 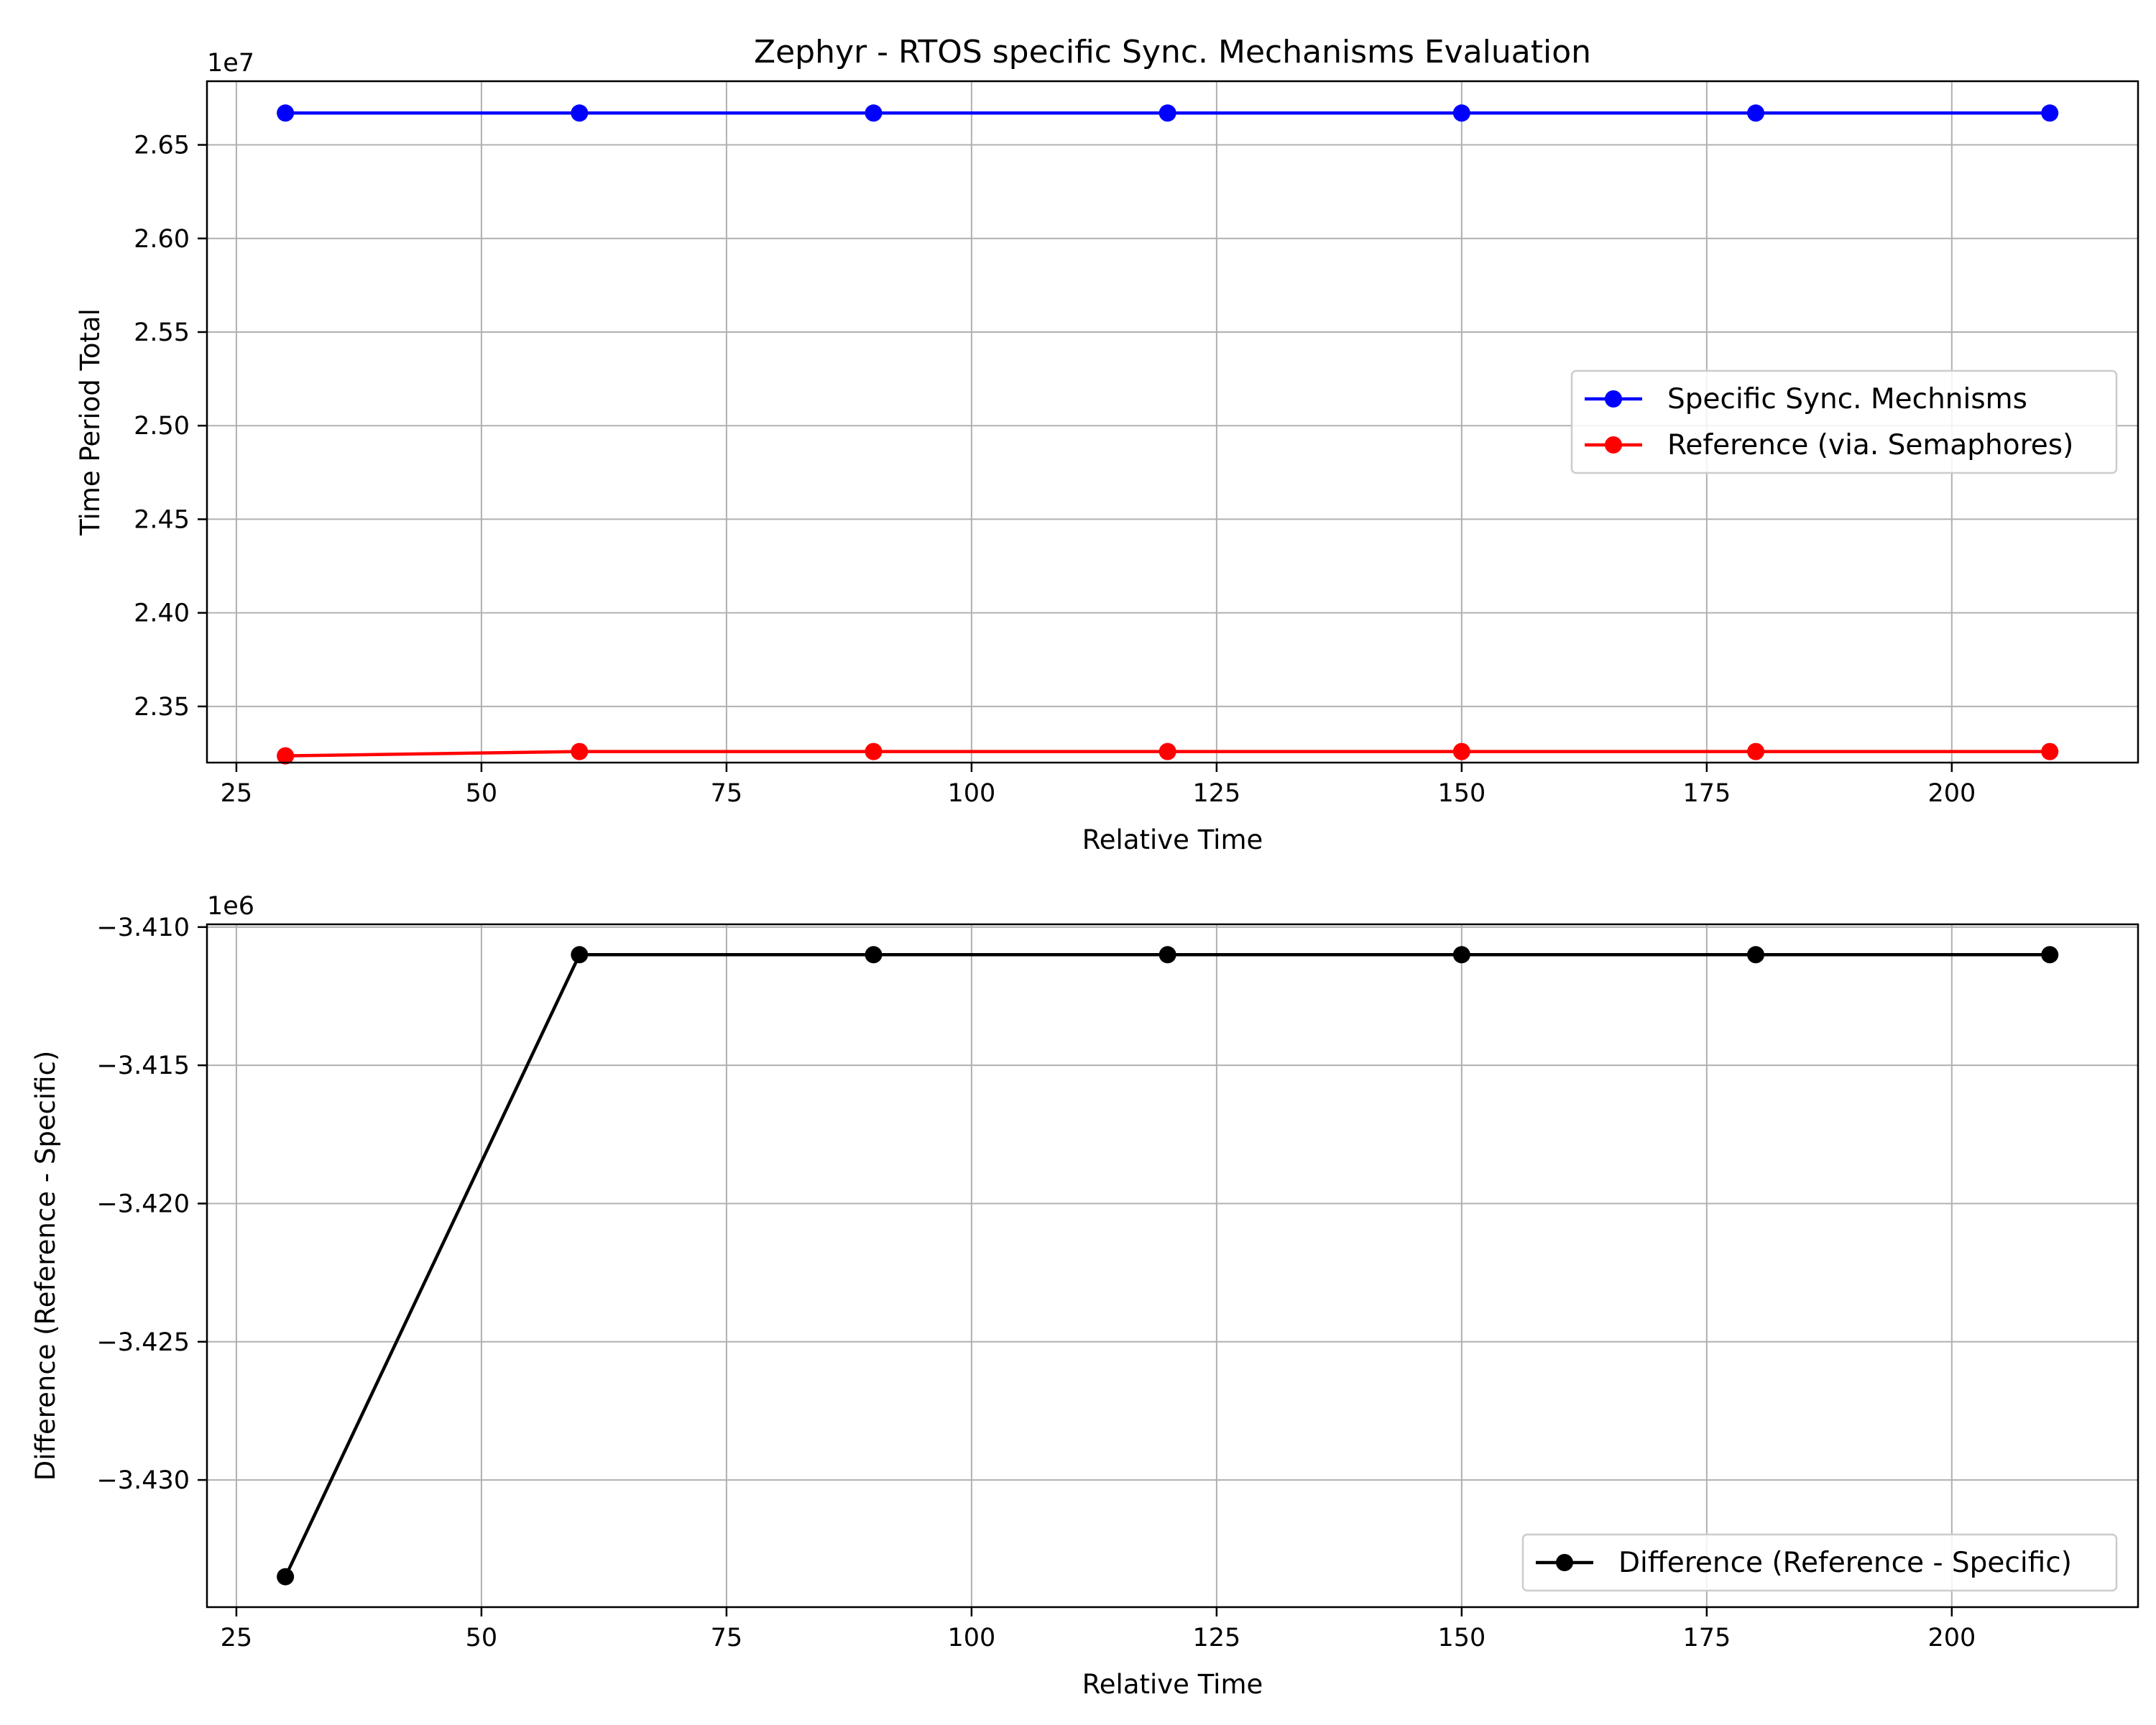 What do you see at coordinates (230, 906) in the screenshot?
I see `y-offset-label: 1e6` at bounding box center [230, 906].